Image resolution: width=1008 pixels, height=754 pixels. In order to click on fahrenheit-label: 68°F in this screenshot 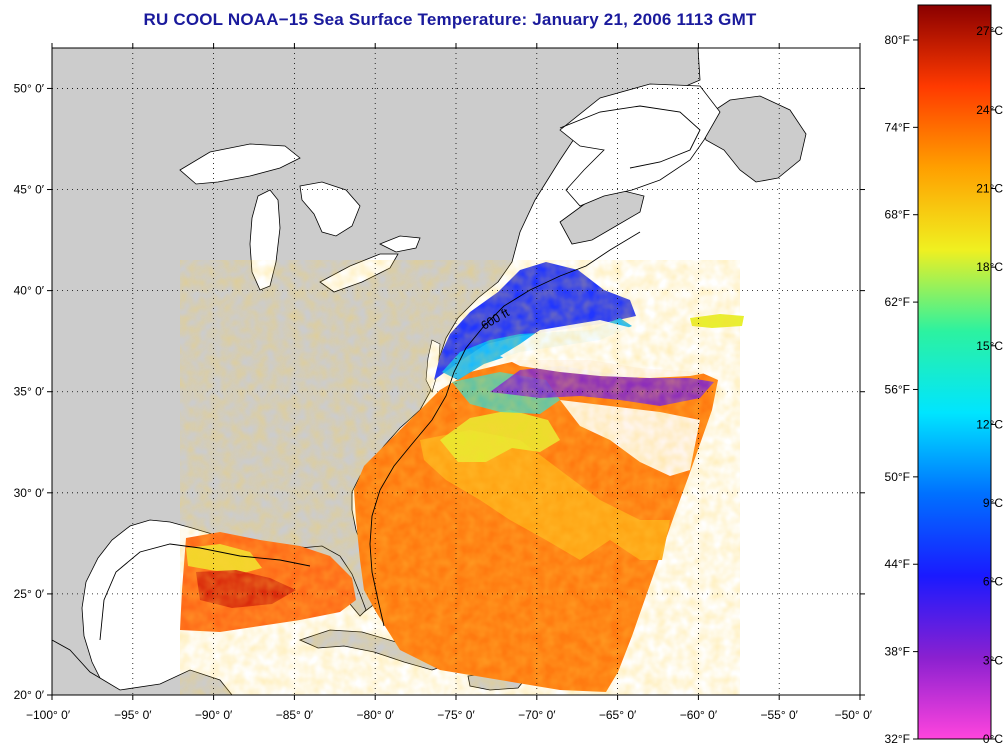, I will do `click(897, 215)`.